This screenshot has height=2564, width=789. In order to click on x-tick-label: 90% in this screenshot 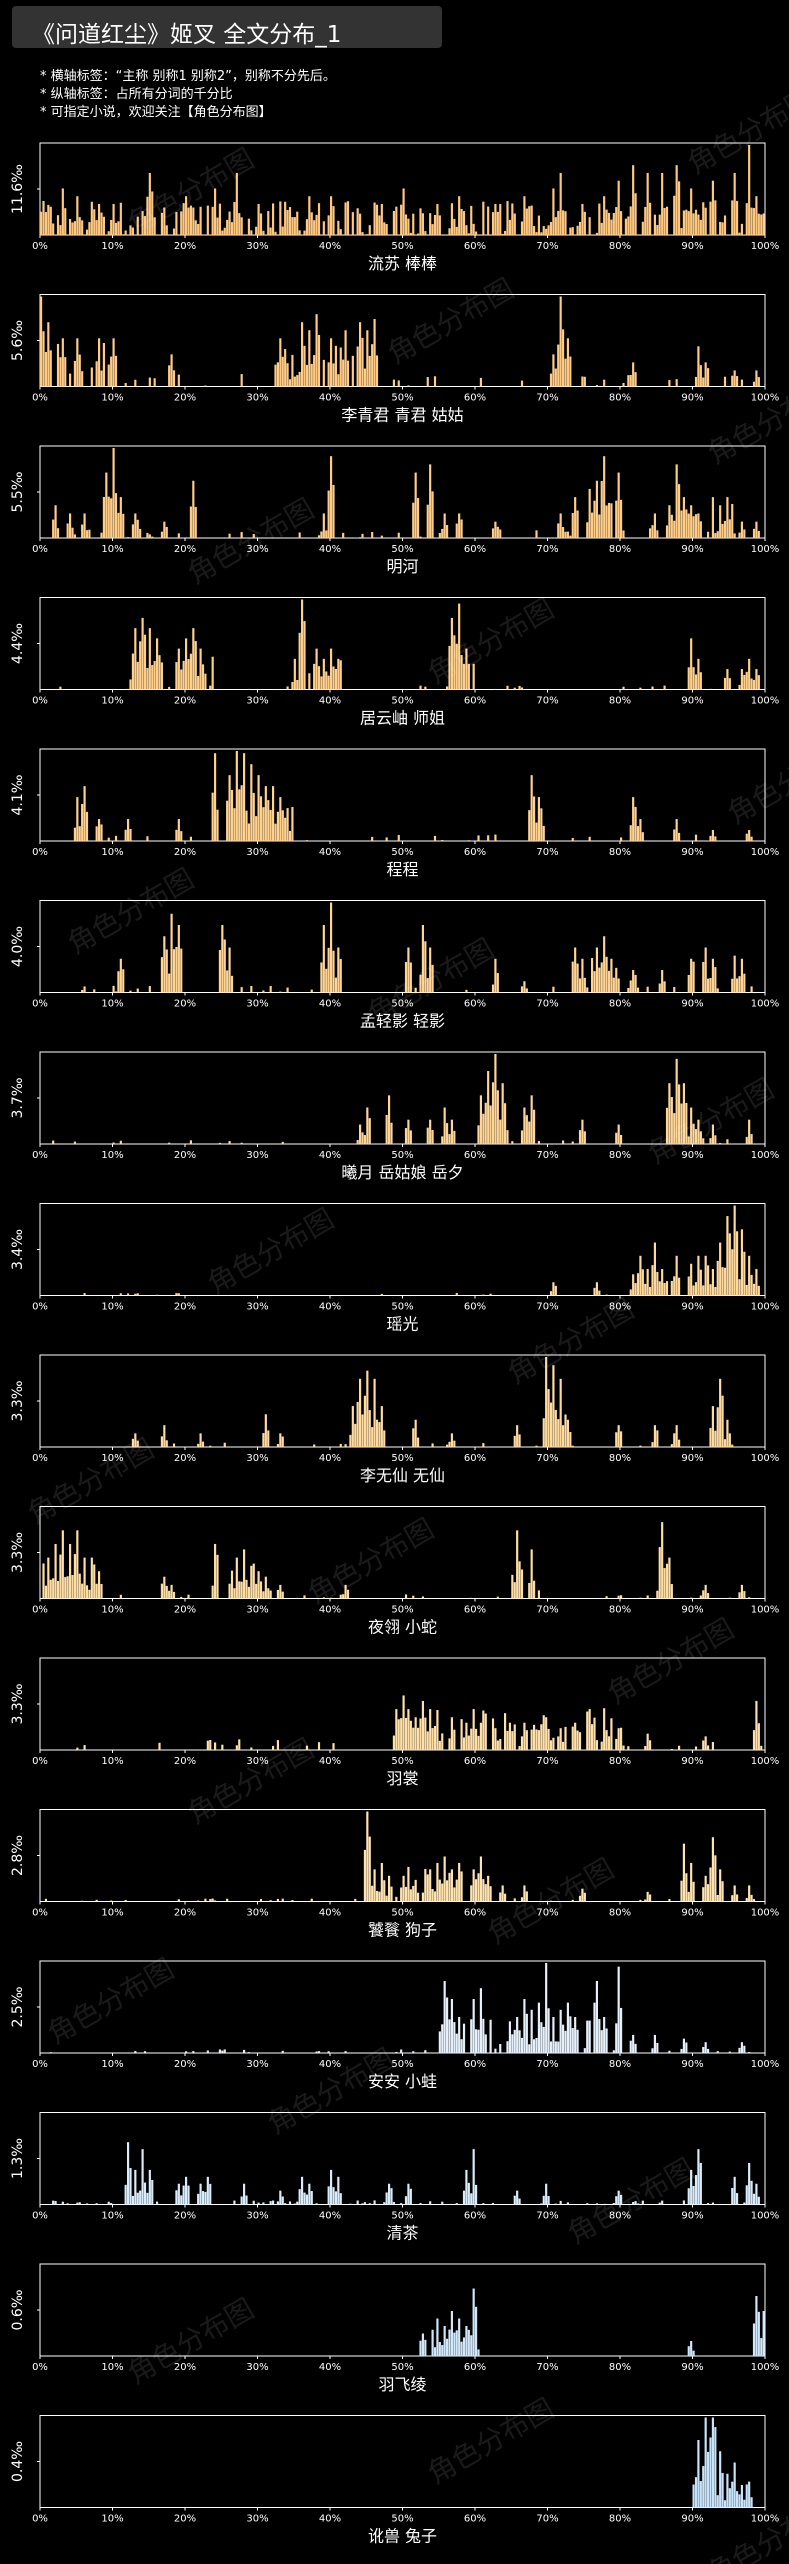, I will do `click(692, 2519)`.